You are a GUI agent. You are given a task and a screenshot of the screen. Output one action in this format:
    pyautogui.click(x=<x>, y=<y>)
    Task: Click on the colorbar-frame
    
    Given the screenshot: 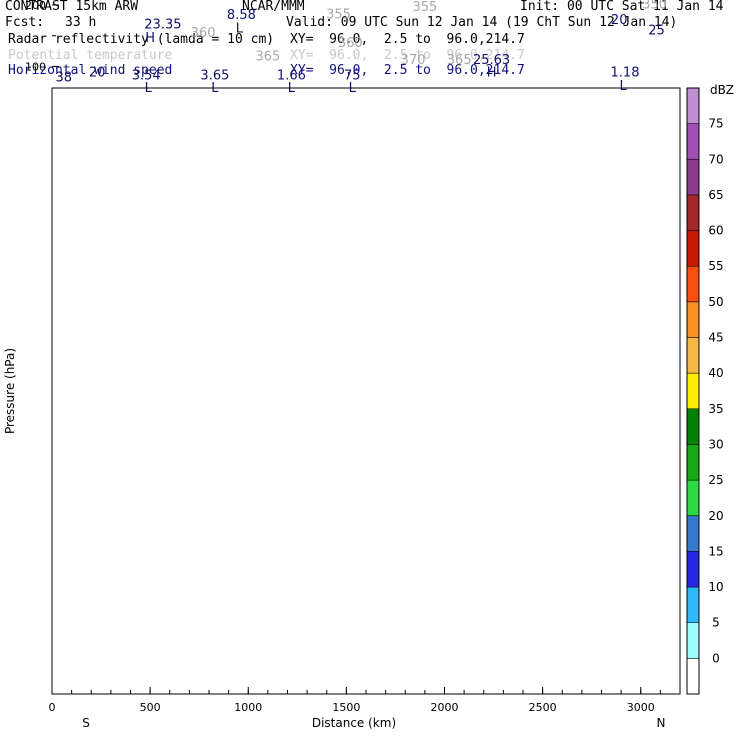 What is the action you would take?
    pyautogui.click(x=693, y=391)
    